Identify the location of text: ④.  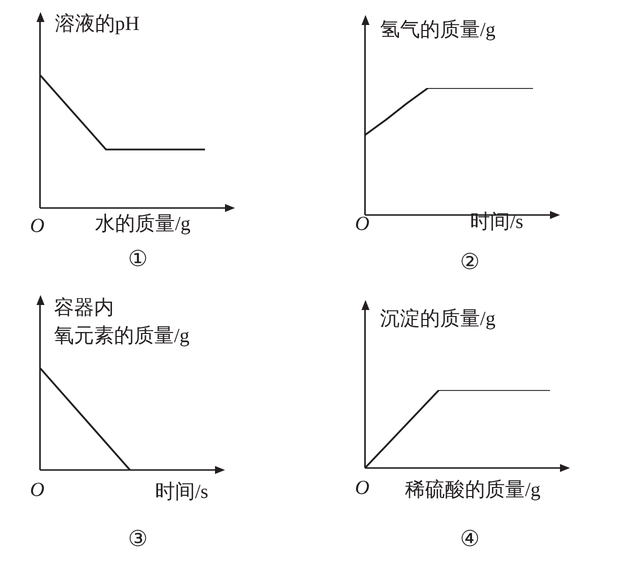
(470, 539).